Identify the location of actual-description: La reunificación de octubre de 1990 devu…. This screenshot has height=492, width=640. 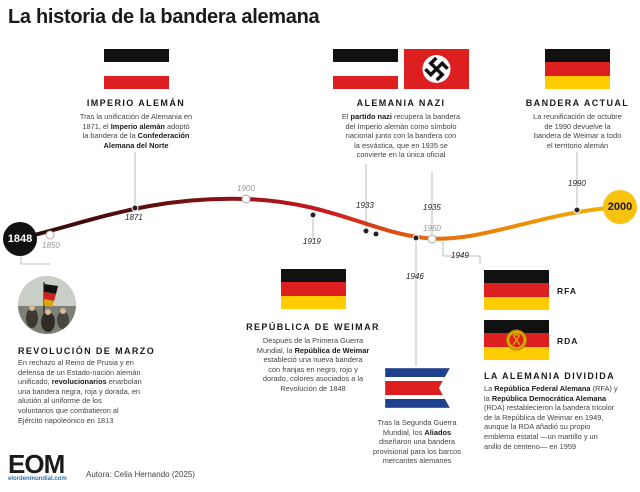
(577, 131).